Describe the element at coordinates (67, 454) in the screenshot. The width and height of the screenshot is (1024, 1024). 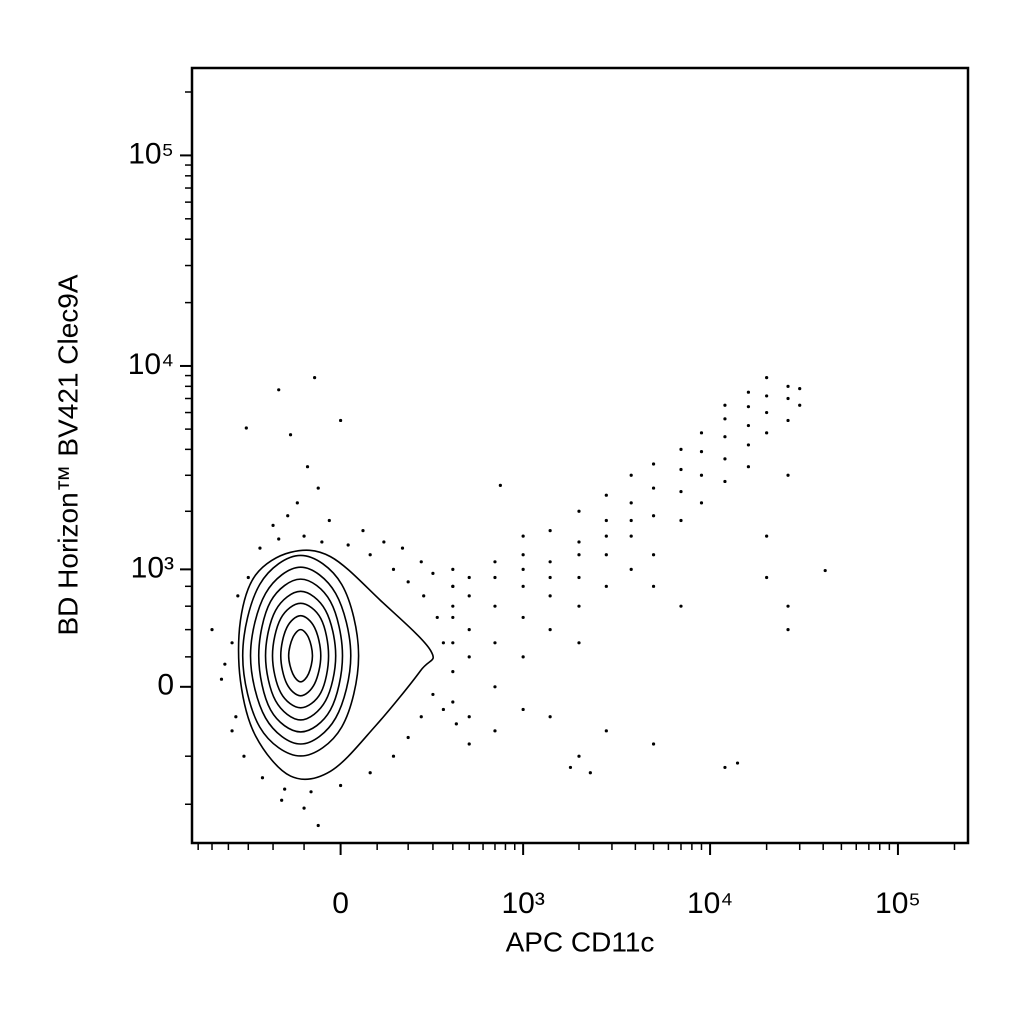
I see `y-axis-title: BD Horizon™ BV421 Clec9A` at that location.